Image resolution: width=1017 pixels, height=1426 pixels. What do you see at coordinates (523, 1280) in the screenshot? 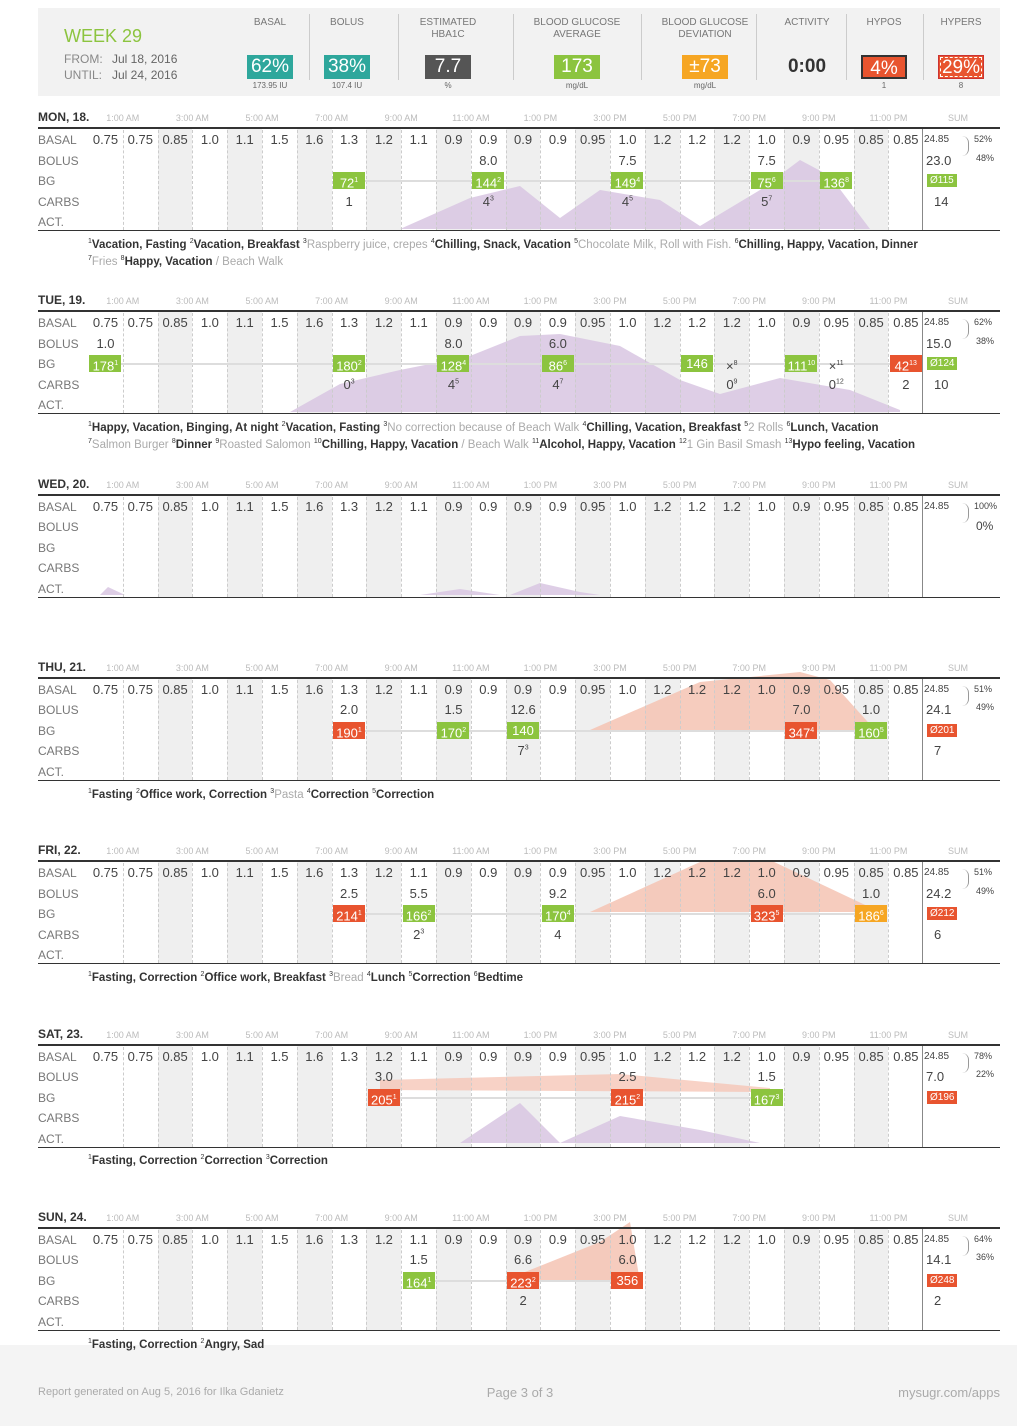
I see `bg-value: 2232` at bounding box center [523, 1280].